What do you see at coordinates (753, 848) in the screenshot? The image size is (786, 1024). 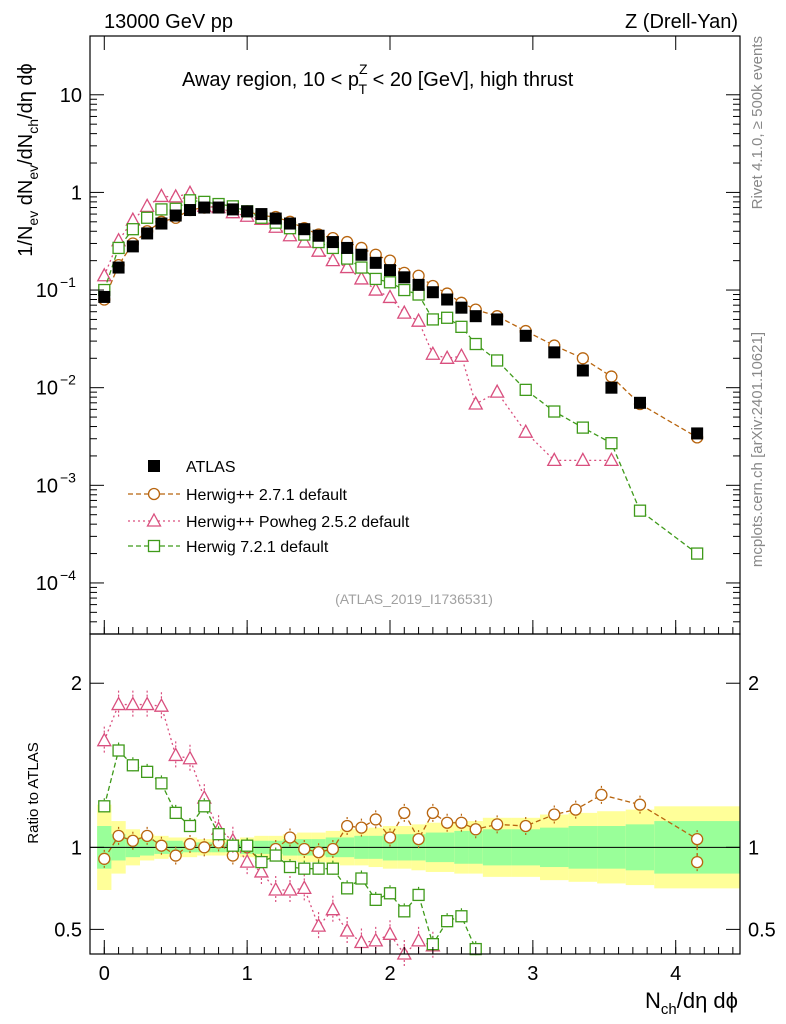 I see `ratio-y-tick-label-right: 1` at bounding box center [753, 848].